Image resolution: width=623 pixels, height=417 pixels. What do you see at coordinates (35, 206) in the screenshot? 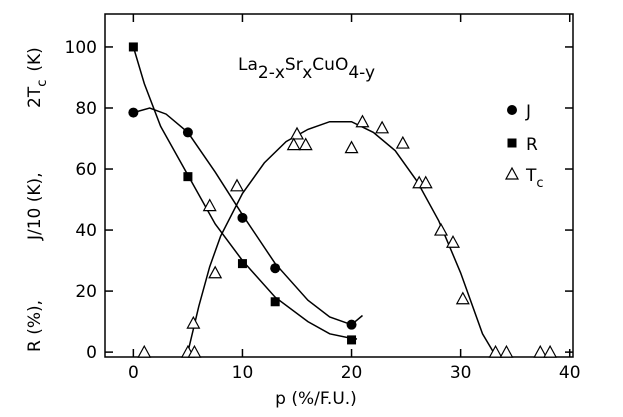
I see `y-axis-label: J/10 (K),` at bounding box center [35, 206].